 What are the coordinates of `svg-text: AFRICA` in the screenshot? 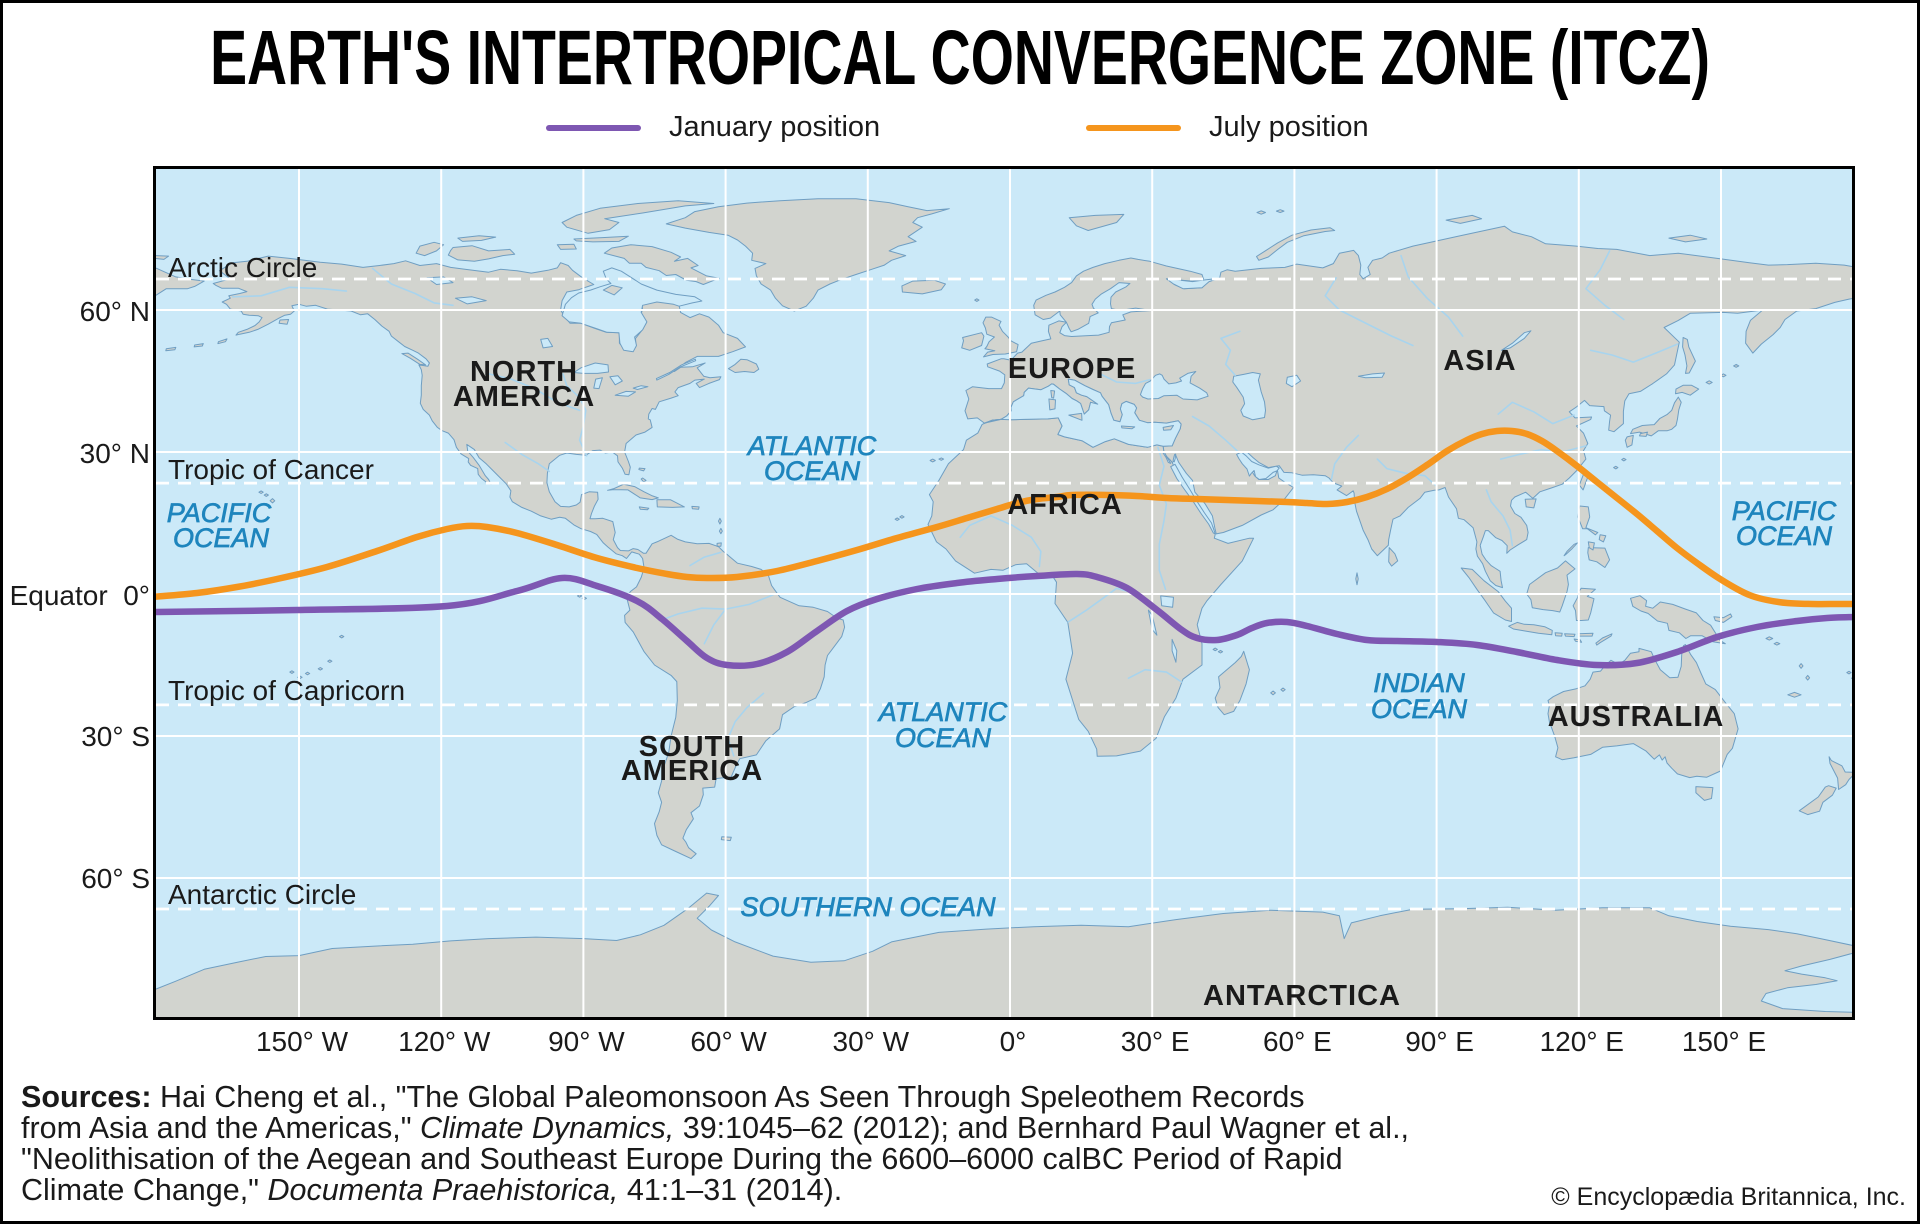 It's located at (1065, 505).